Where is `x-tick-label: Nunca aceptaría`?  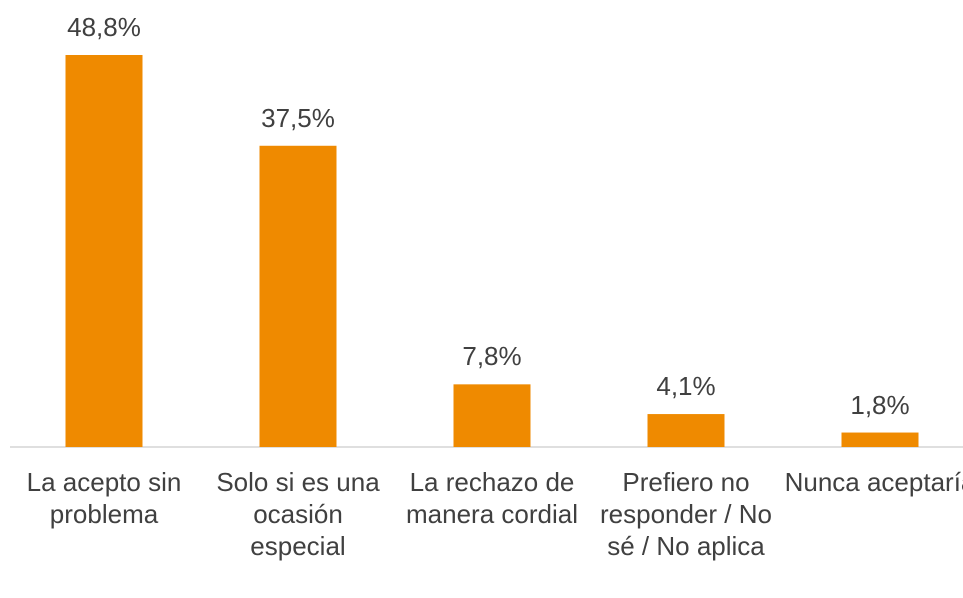 x-tick-label: Nunca aceptaría is located at coordinates (873, 482).